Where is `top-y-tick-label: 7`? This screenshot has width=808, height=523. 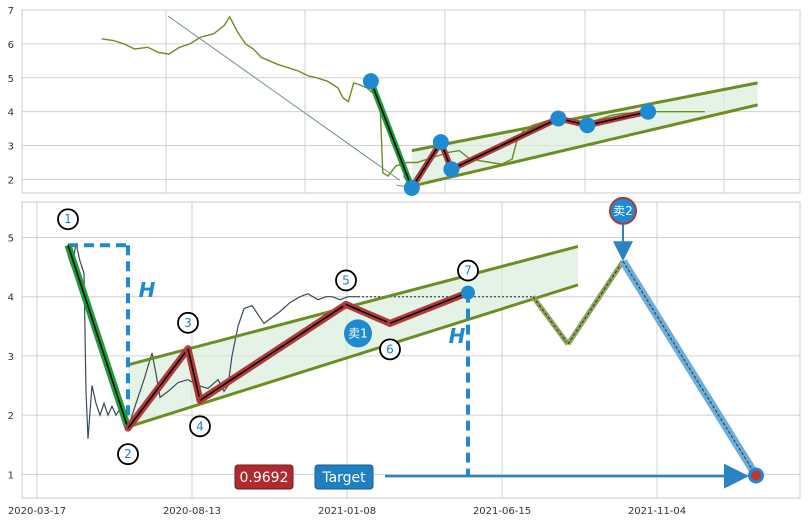
top-y-tick-label: 7 is located at coordinates (11, 11).